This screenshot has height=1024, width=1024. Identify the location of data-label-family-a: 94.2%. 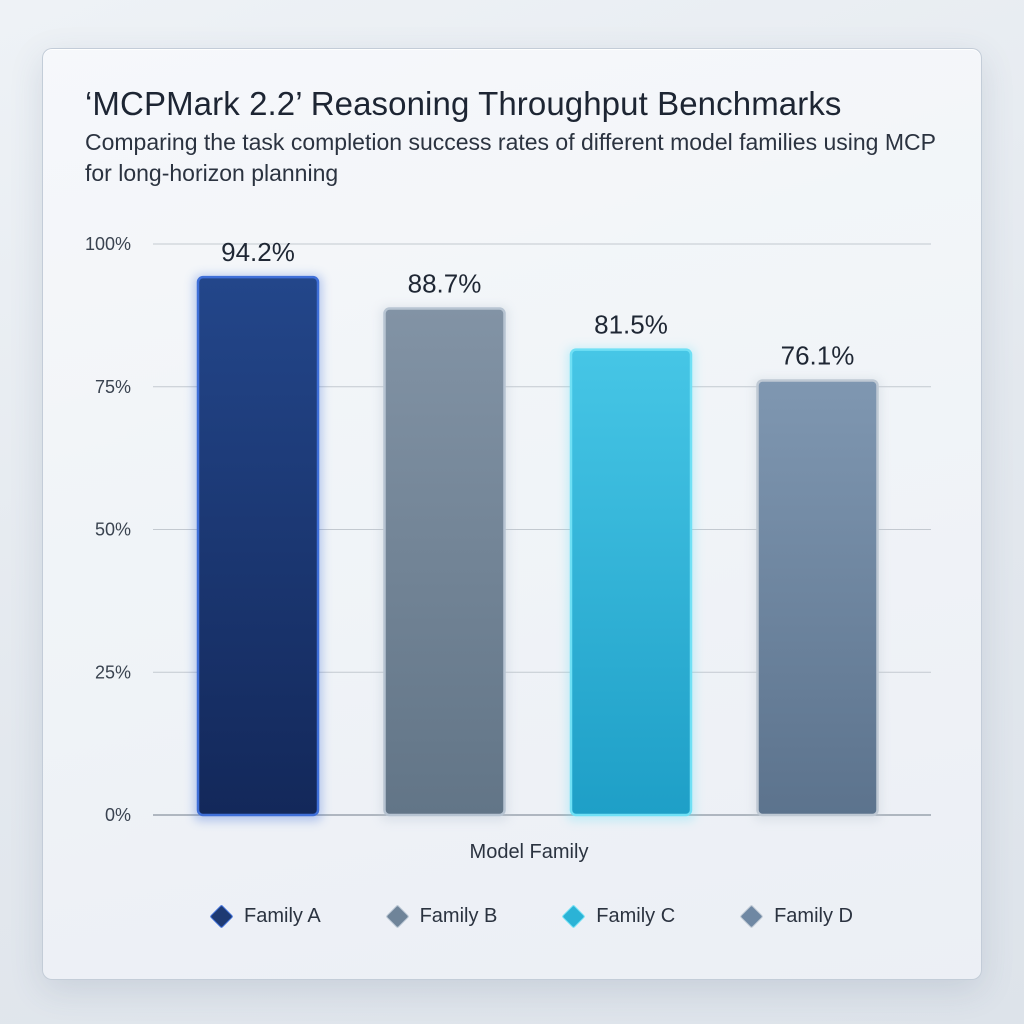
(258, 252).